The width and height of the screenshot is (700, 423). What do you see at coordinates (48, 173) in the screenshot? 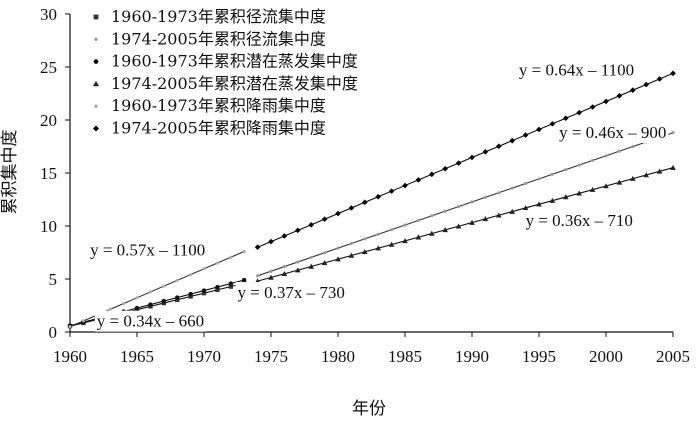
I see `y-tick-label: 15` at bounding box center [48, 173].